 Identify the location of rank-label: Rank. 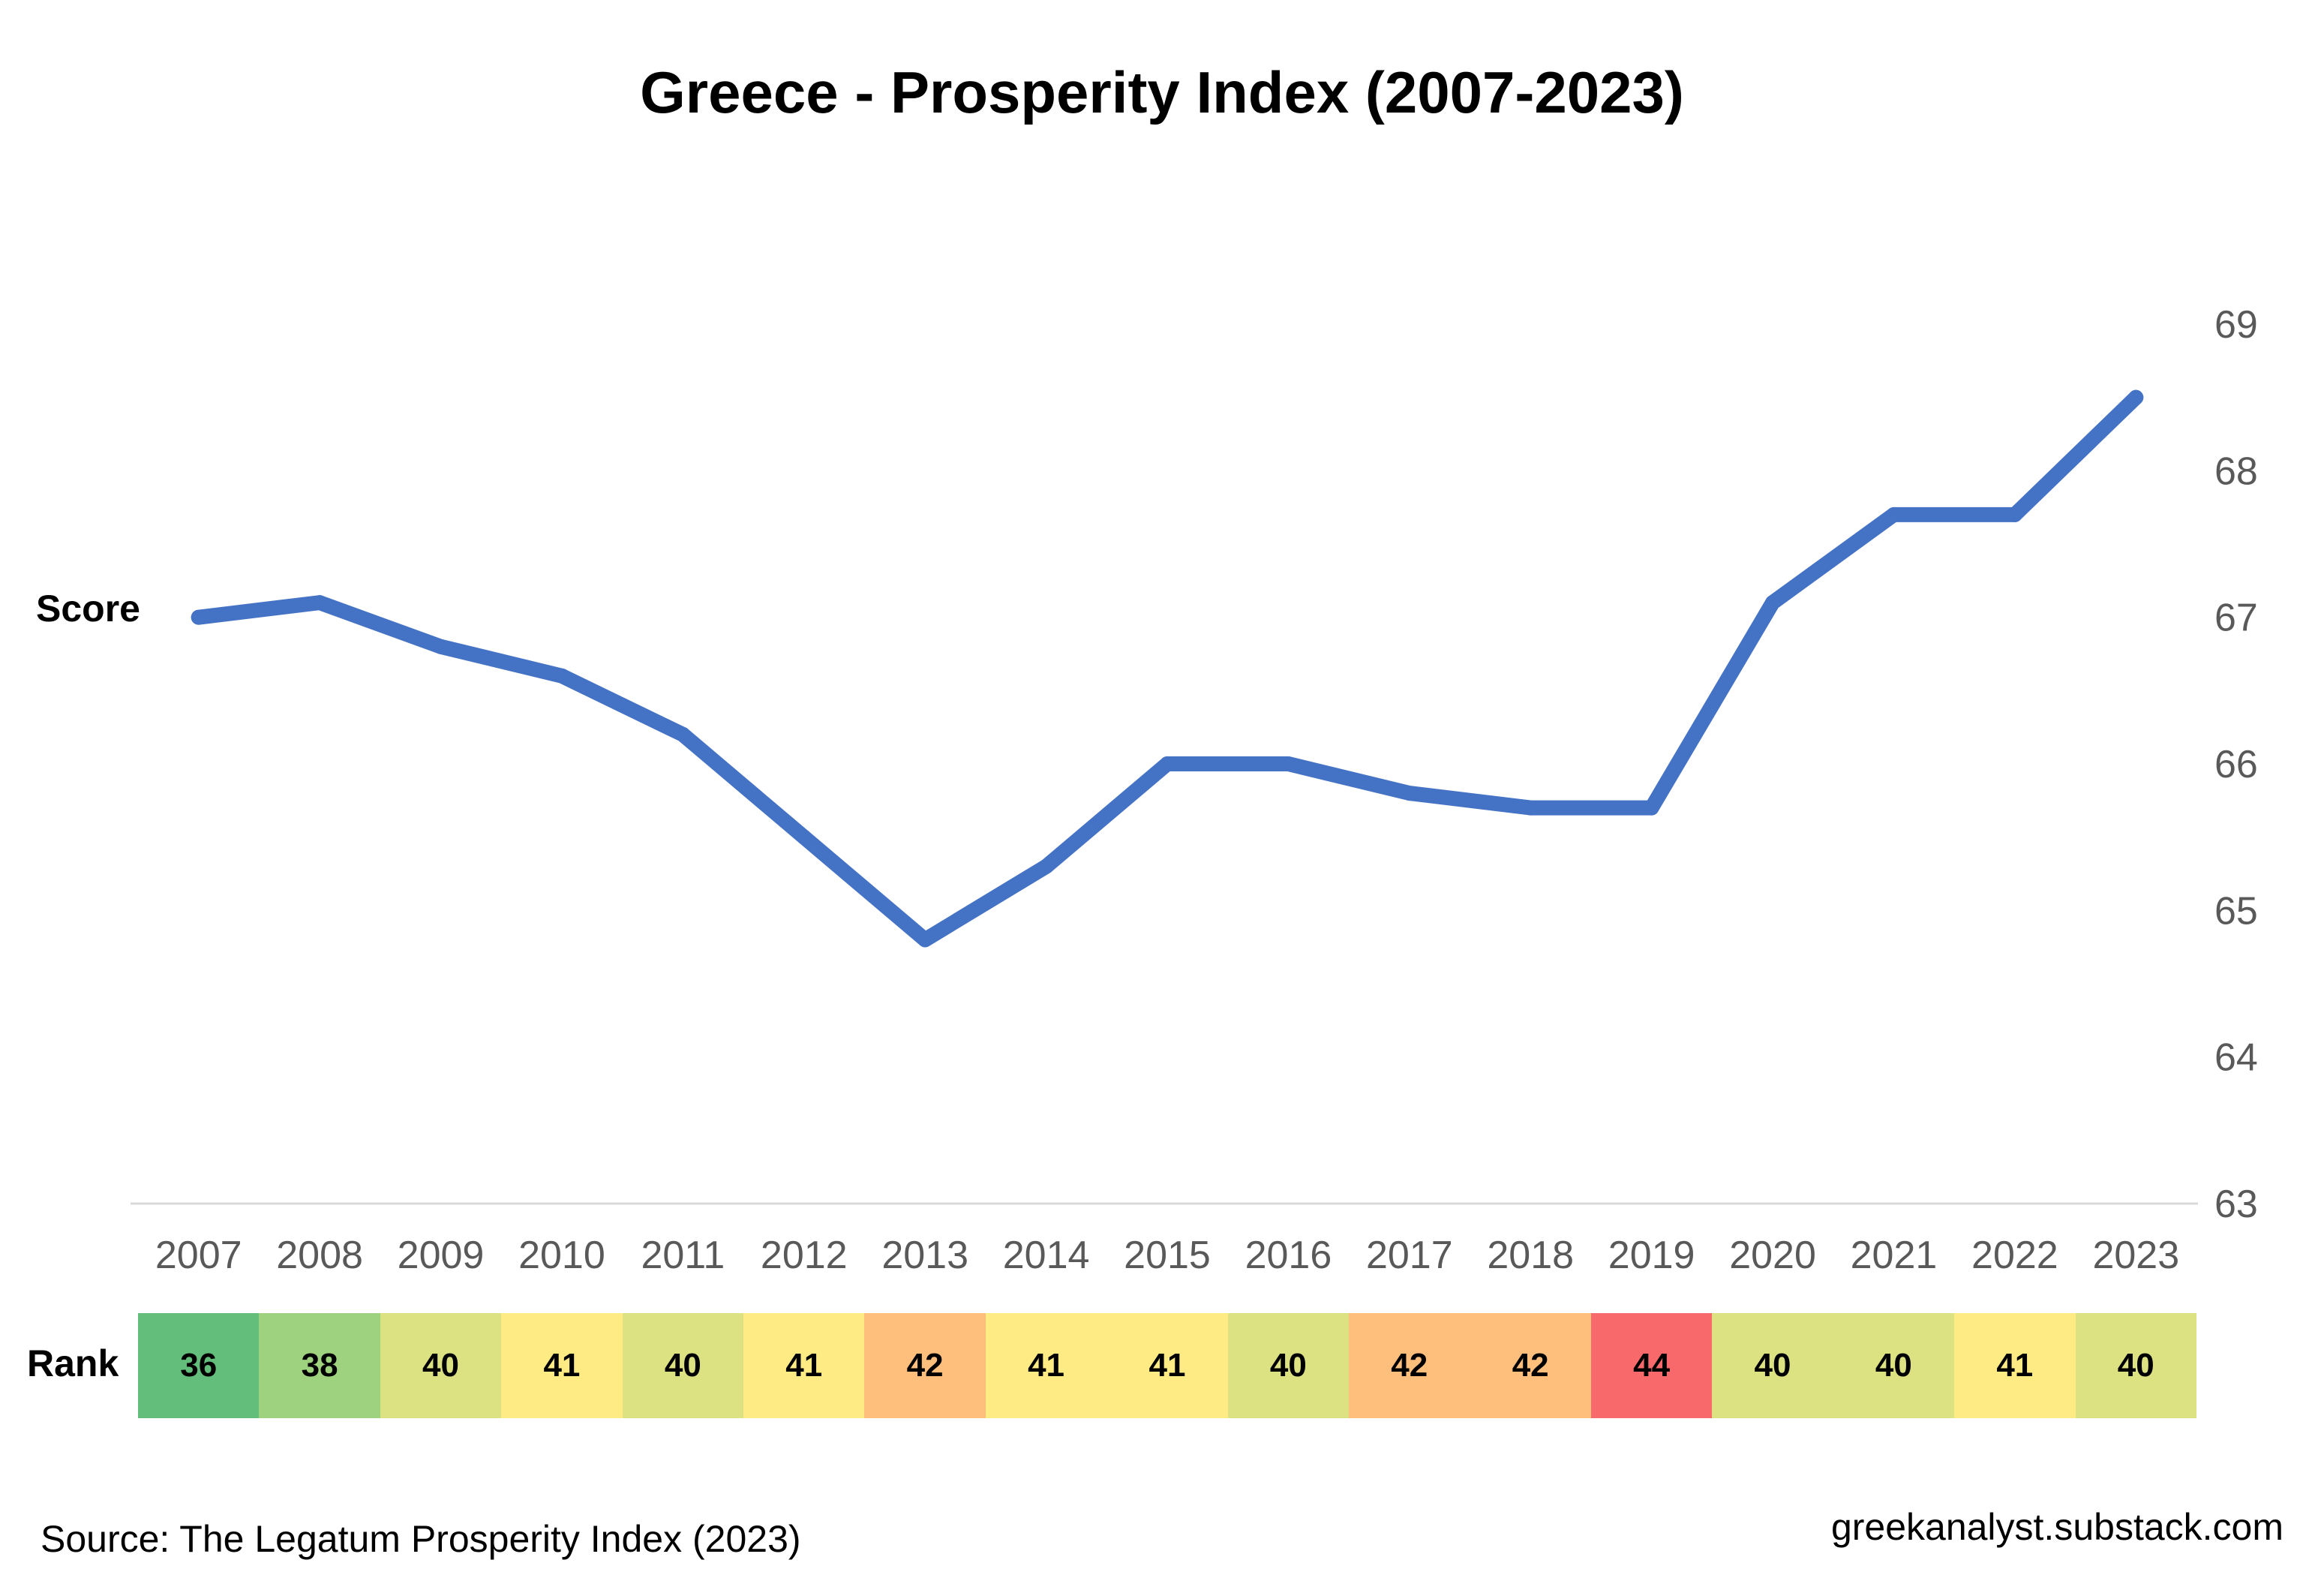
(73, 1363).